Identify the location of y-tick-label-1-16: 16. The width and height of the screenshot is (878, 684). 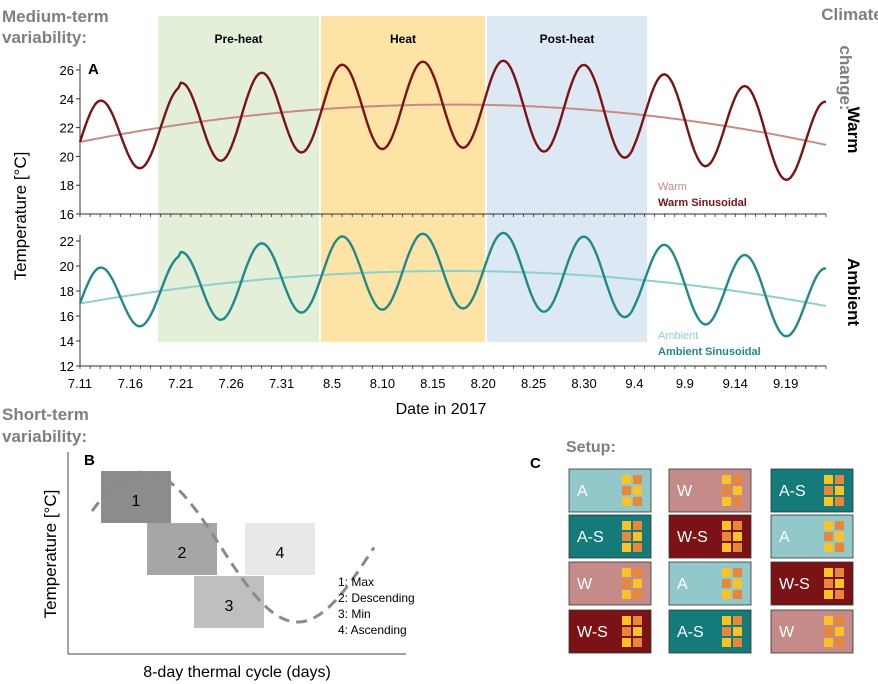
(67, 316).